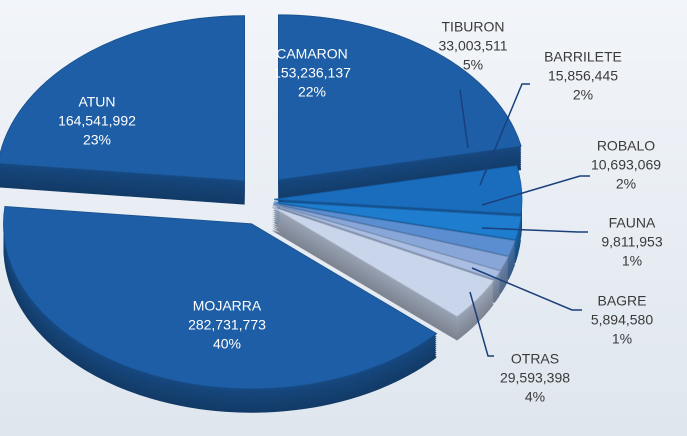 The height and width of the screenshot is (436, 687). Describe the element at coordinates (227, 325) in the screenshot. I see `slice-value: 282,731,773` at that location.